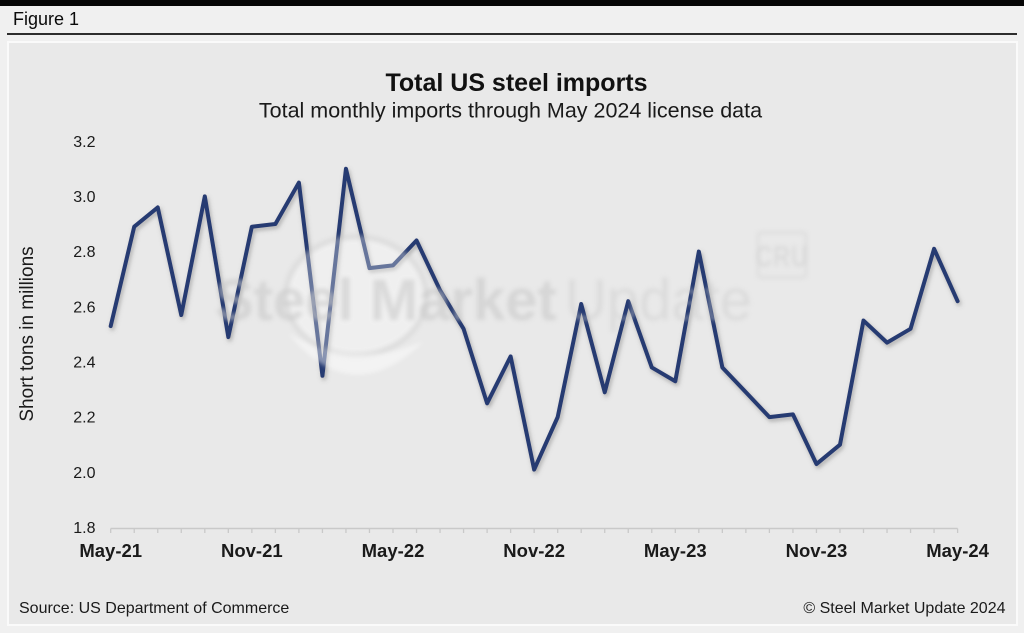  Describe the element at coordinates (84, 252) in the screenshot. I see `y-tick-label: 2.8` at that location.